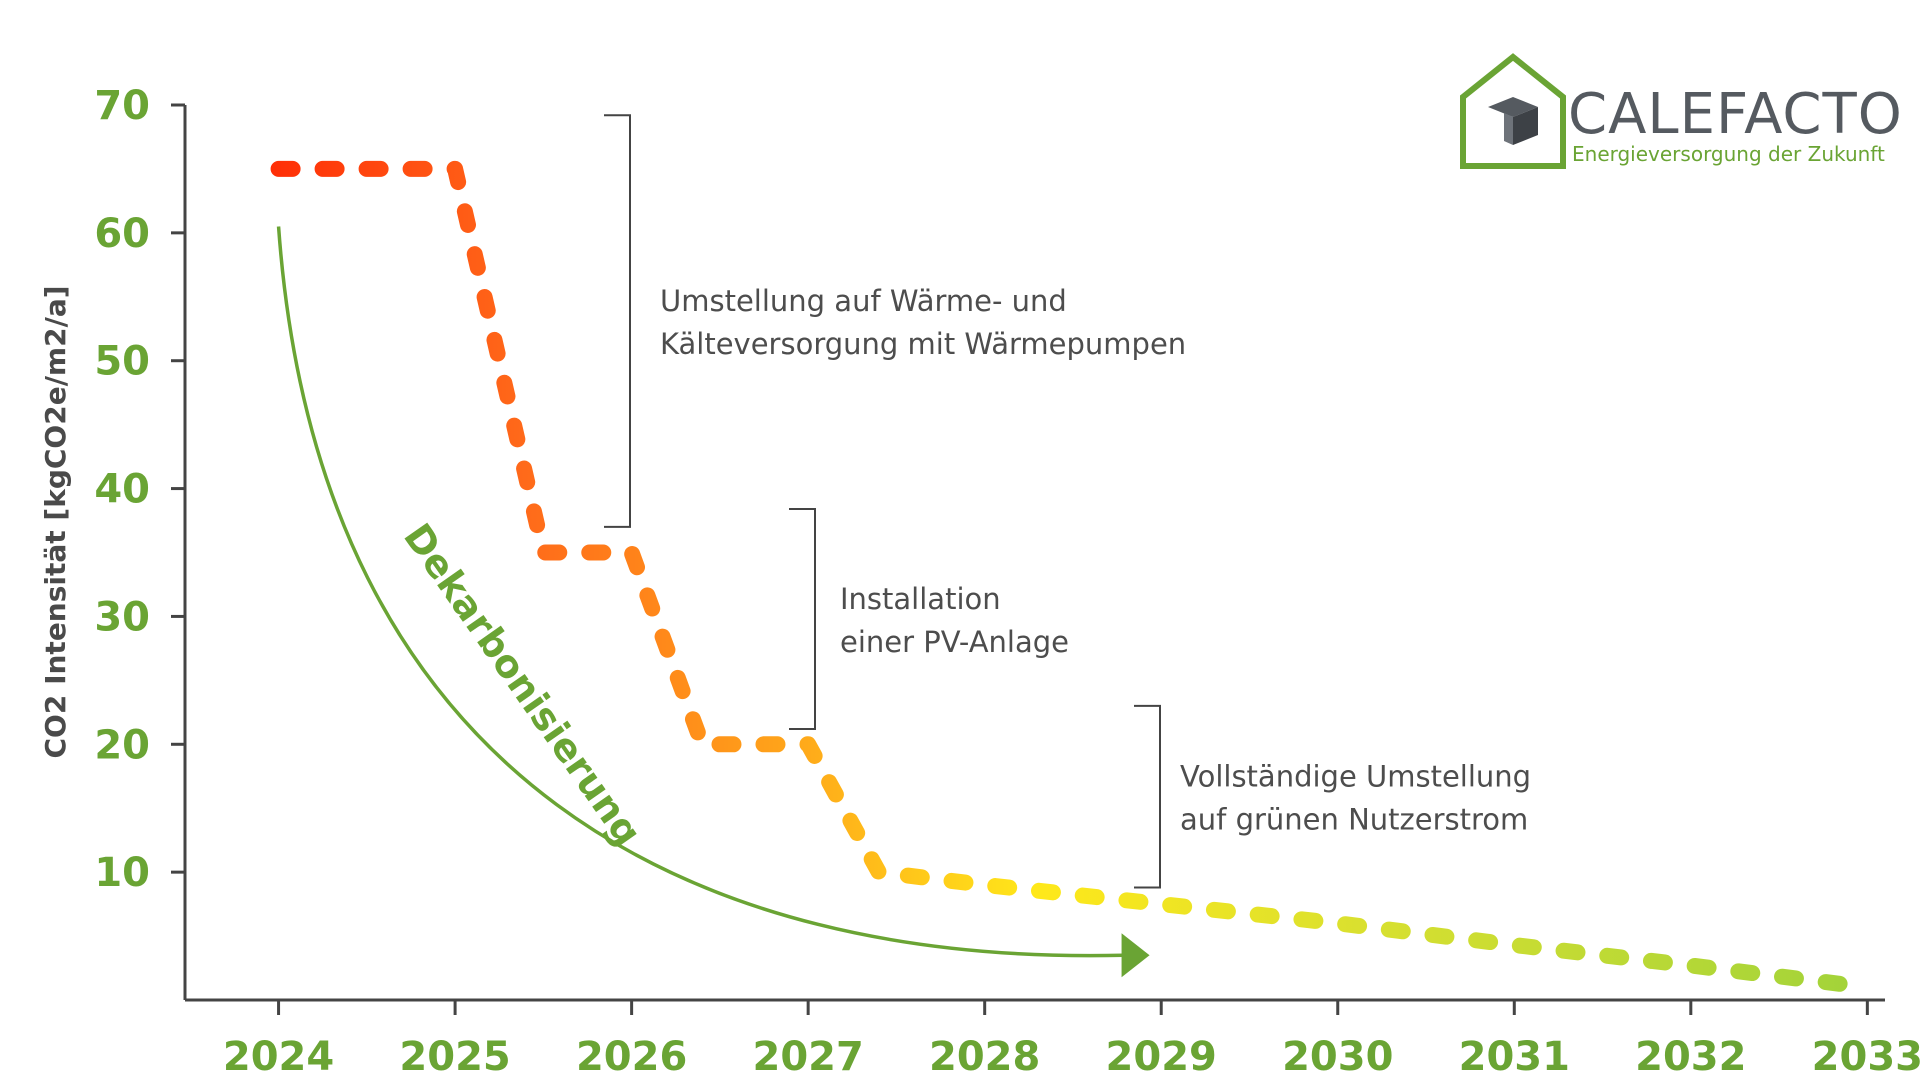 This screenshot has height=1080, width=1920. Describe the element at coordinates (1135, 955) in the screenshot. I see `arrow-head` at that location.